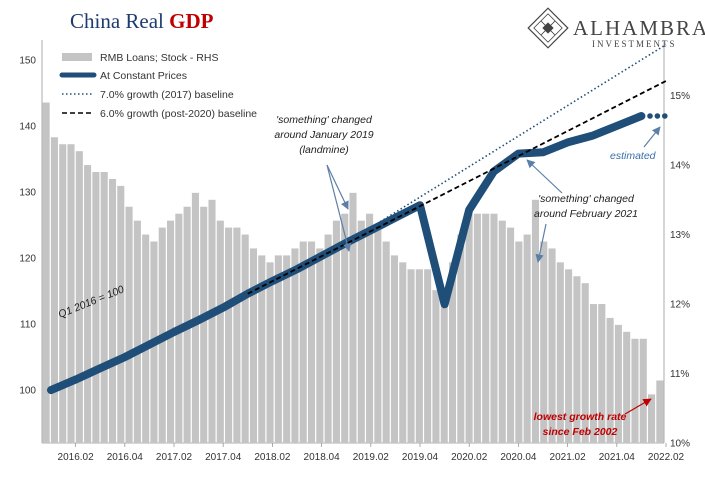  I want to click on left-tick-label: 150, so click(27, 60).